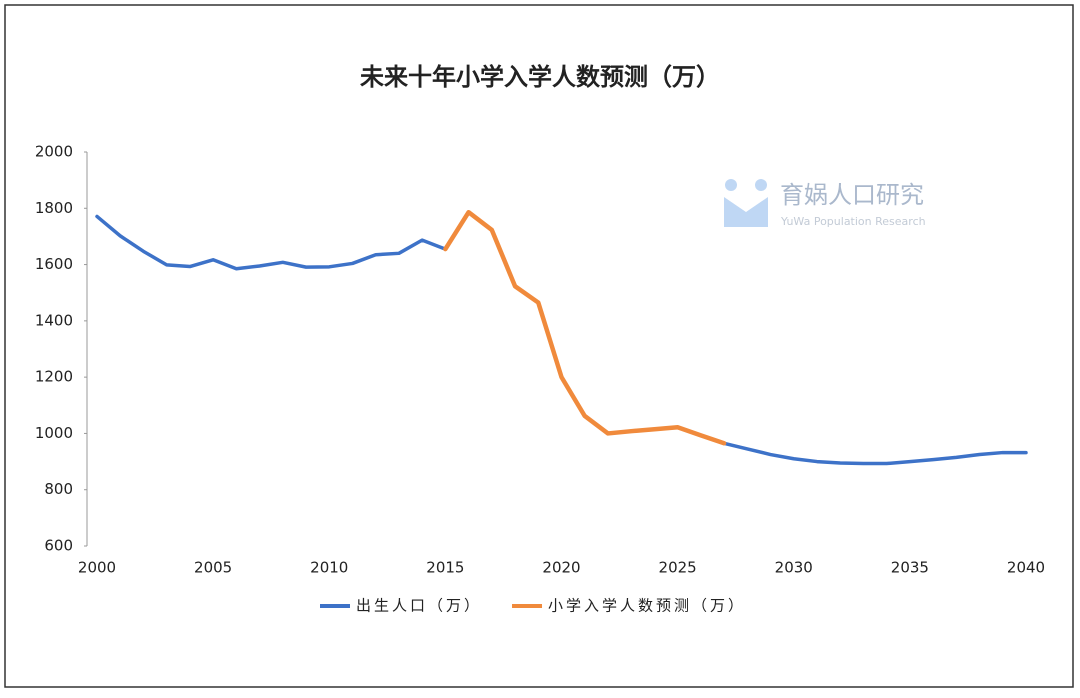 The width and height of the screenshot is (1080, 698). I want to click on watermark-logo, so click(746, 203).